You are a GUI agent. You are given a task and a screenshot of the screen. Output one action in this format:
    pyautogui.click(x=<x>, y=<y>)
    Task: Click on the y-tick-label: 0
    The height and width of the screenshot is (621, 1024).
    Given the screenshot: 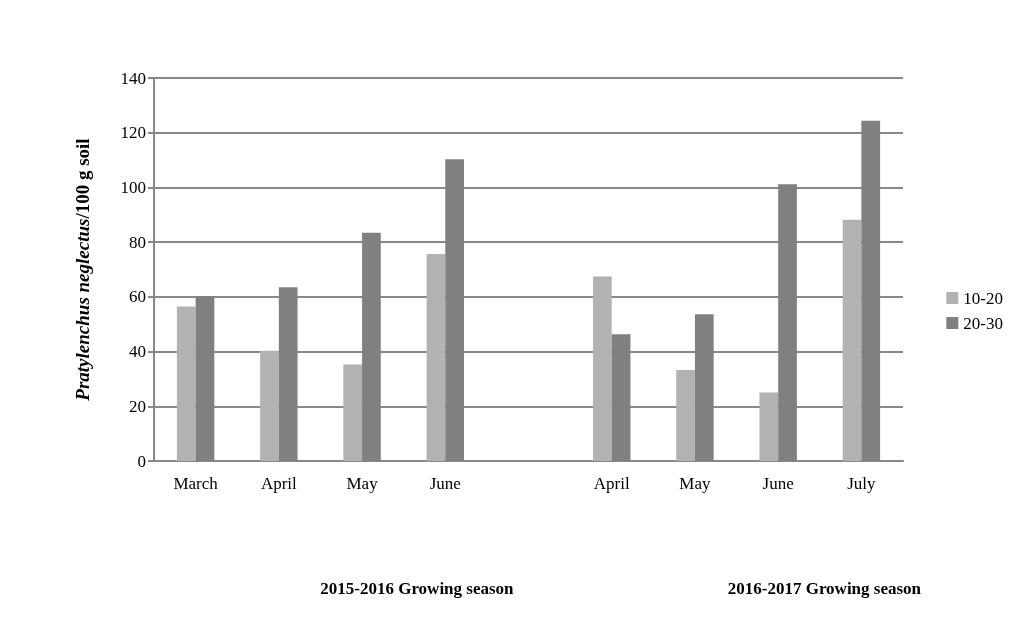 What is the action you would take?
    pyautogui.click(x=141, y=461)
    